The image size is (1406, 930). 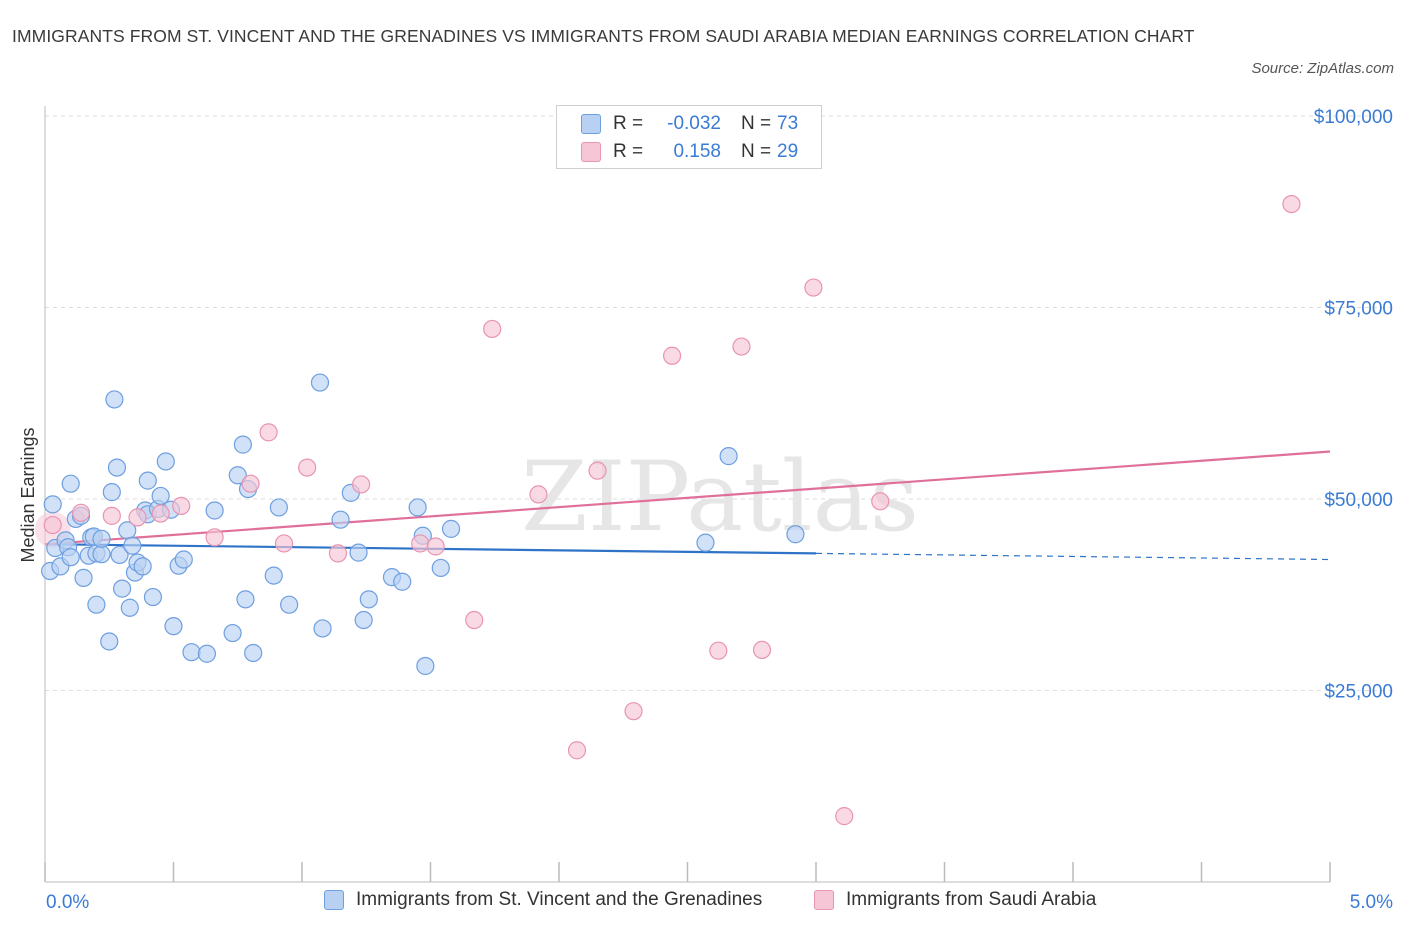 What do you see at coordinates (788, 151) in the screenshot?
I see `n-value: 29` at bounding box center [788, 151].